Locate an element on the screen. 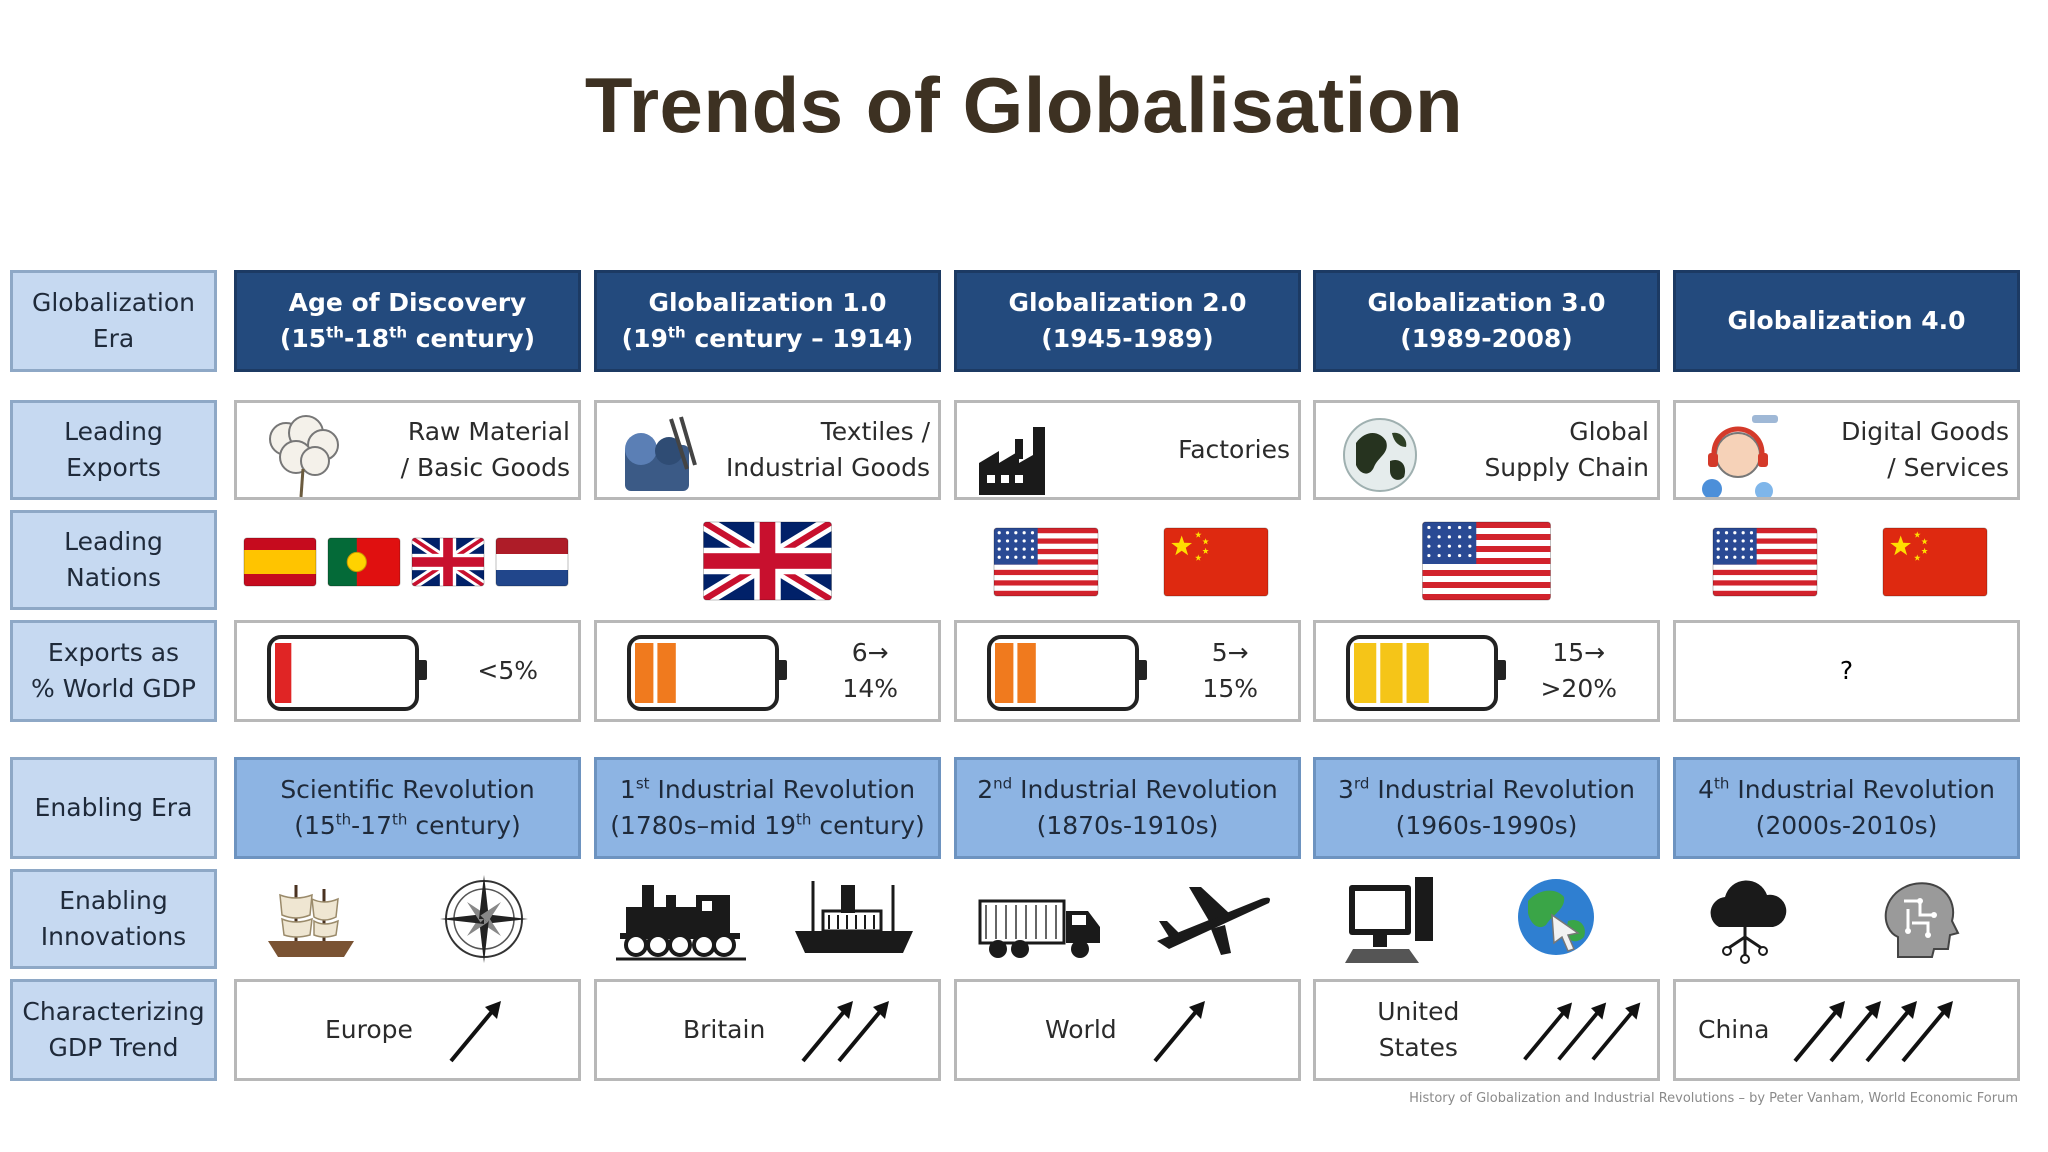 This screenshot has width=2048, height=1152. leading-export: Factories is located at coordinates (1127, 450).